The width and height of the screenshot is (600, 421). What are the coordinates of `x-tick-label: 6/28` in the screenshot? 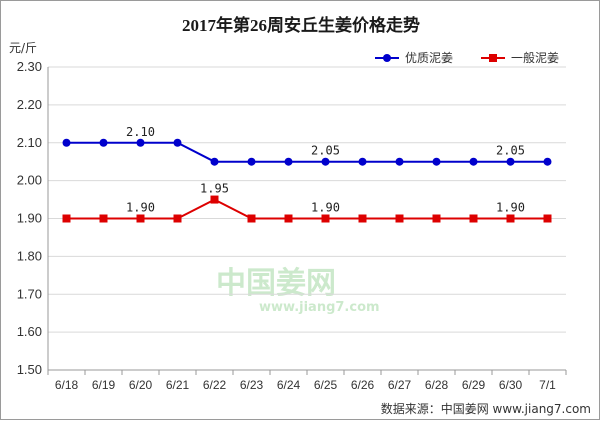 It's located at (437, 385).